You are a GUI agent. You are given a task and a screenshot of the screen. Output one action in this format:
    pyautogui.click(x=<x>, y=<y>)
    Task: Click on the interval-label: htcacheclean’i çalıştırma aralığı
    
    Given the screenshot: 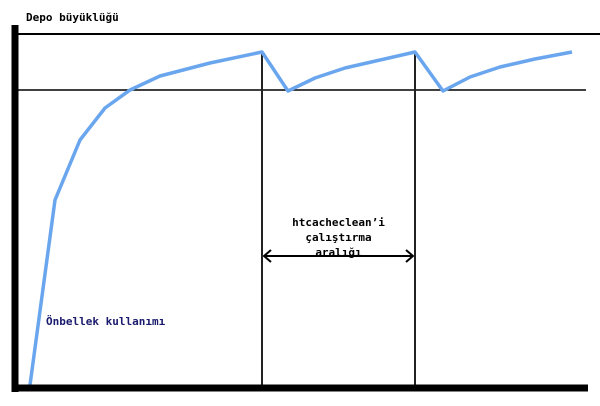 What is the action you would take?
    pyautogui.click(x=338, y=237)
    